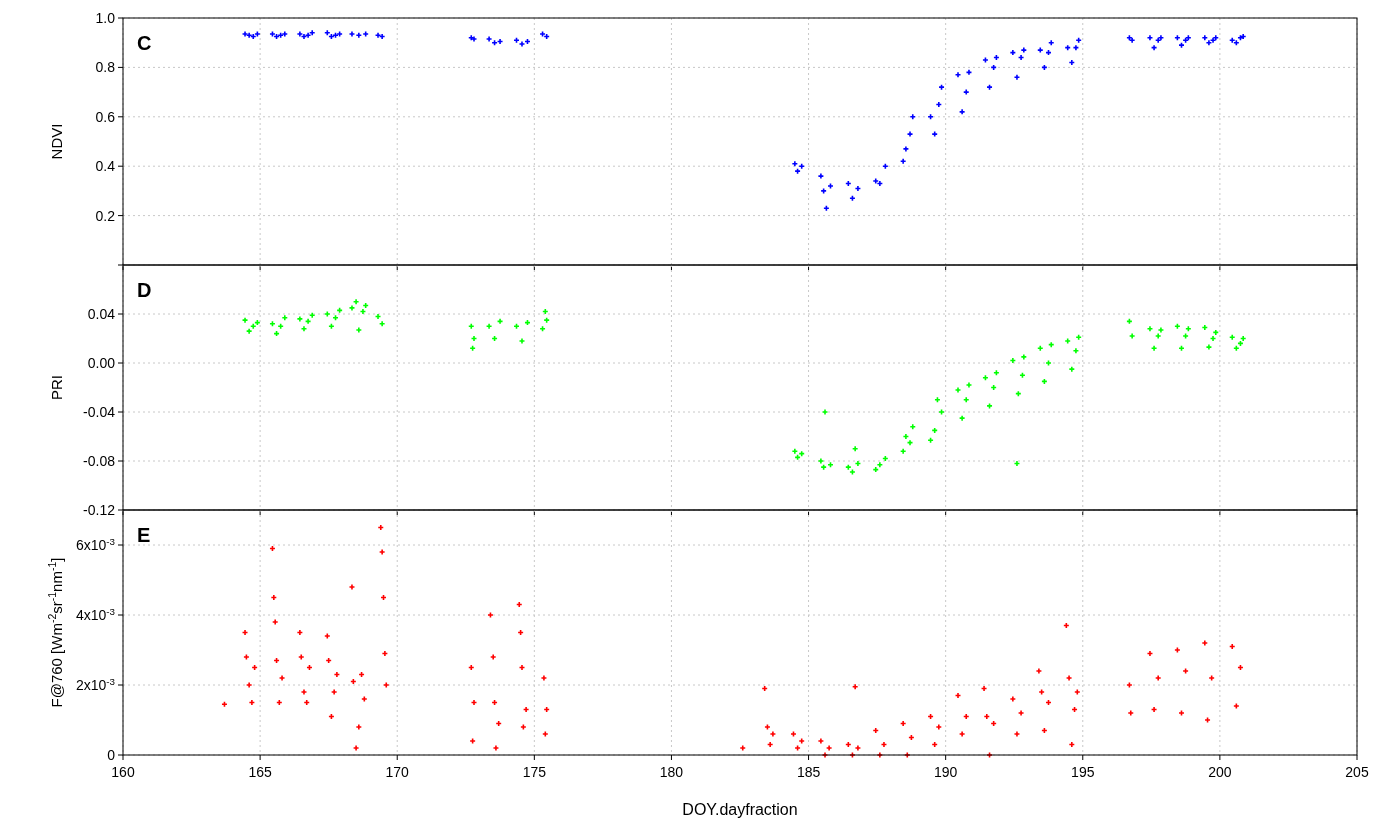  Describe the element at coordinates (95, 614) in the screenshot. I see `y-tick-label: 4x10$^{-3}$` at that location.